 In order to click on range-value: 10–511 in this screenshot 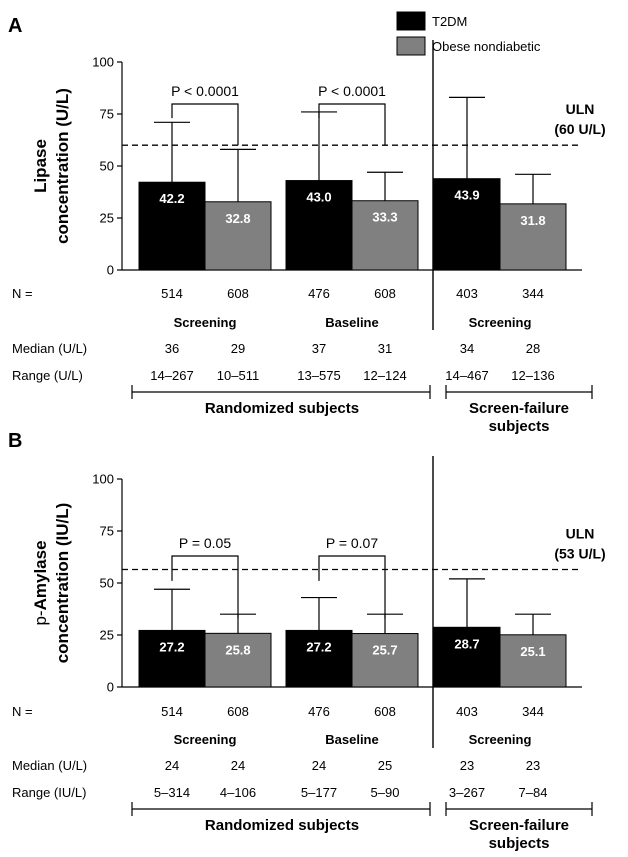, I will do `click(238, 375)`.